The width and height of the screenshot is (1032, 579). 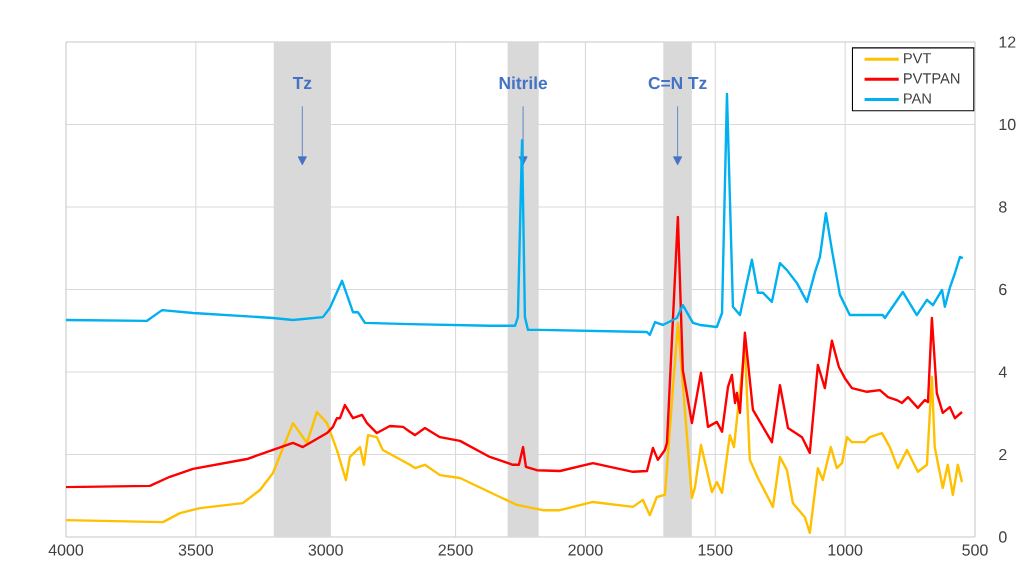 What do you see at coordinates (845, 550) in the screenshot?
I see `x-tick-label: 1000` at bounding box center [845, 550].